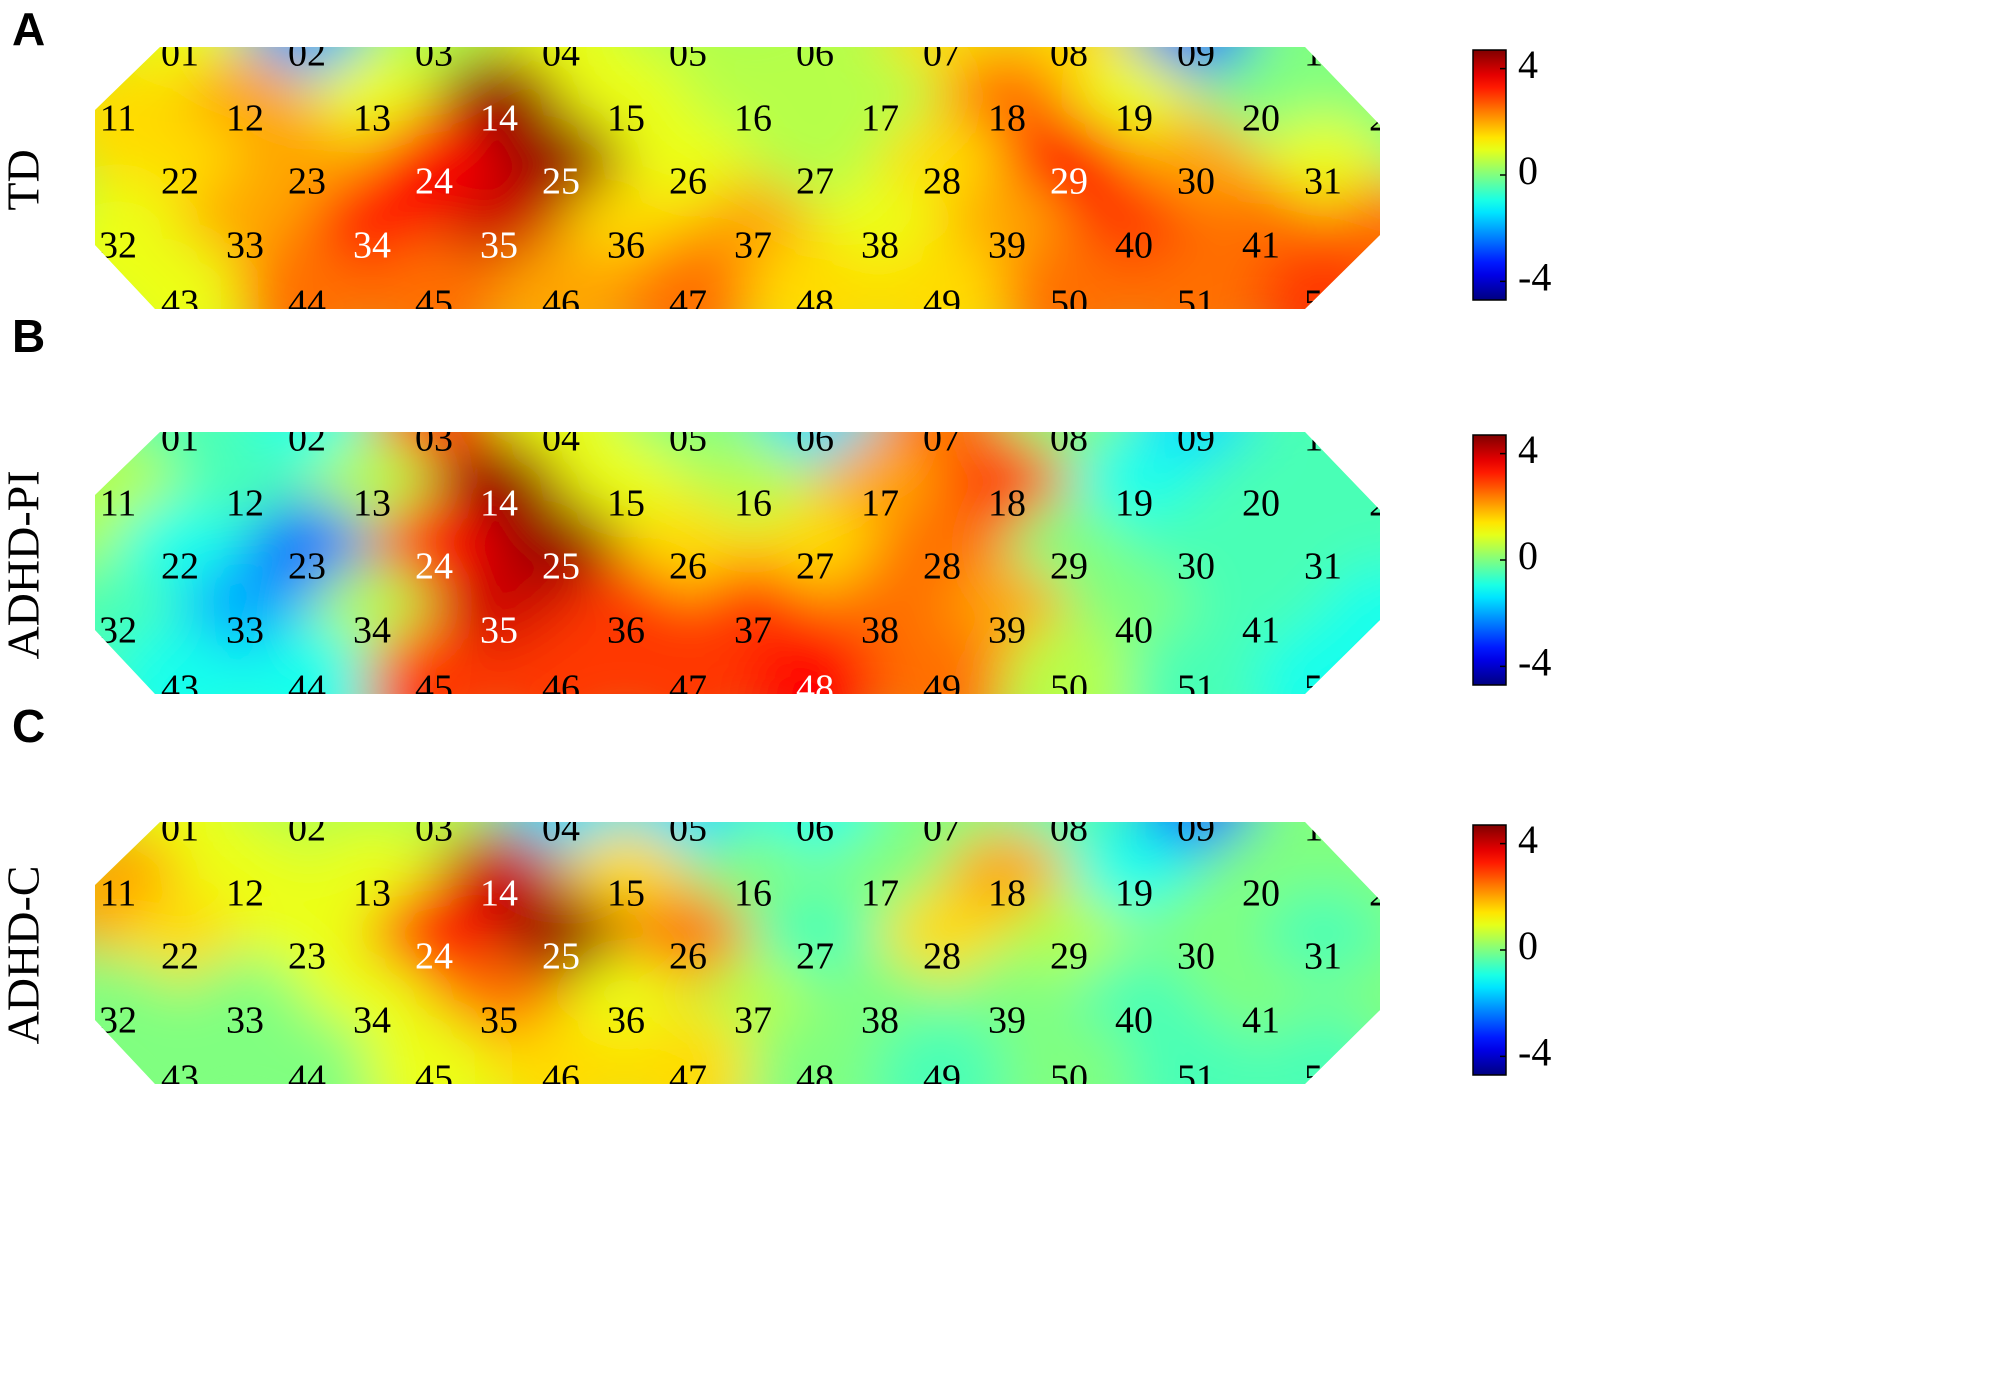 The image size is (1995, 1388). I want to click on channel-label: 35, so click(499, 1021).